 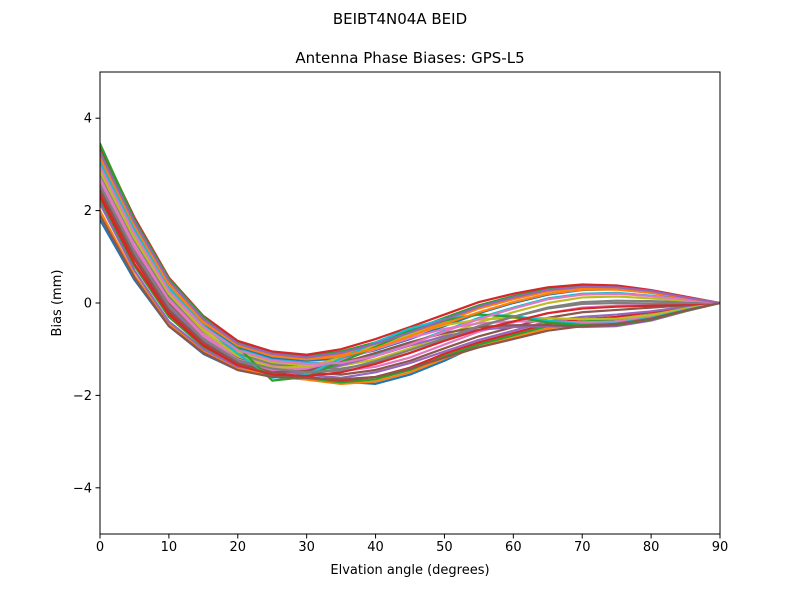 I want to click on x-tick-label: 90, so click(x=720, y=547).